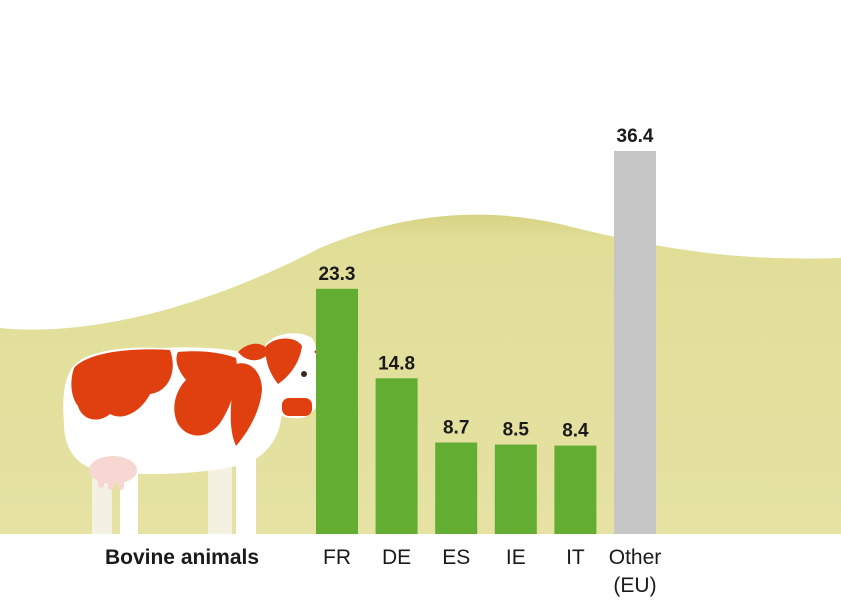  I want to click on category-label-it: IT, so click(575, 557).